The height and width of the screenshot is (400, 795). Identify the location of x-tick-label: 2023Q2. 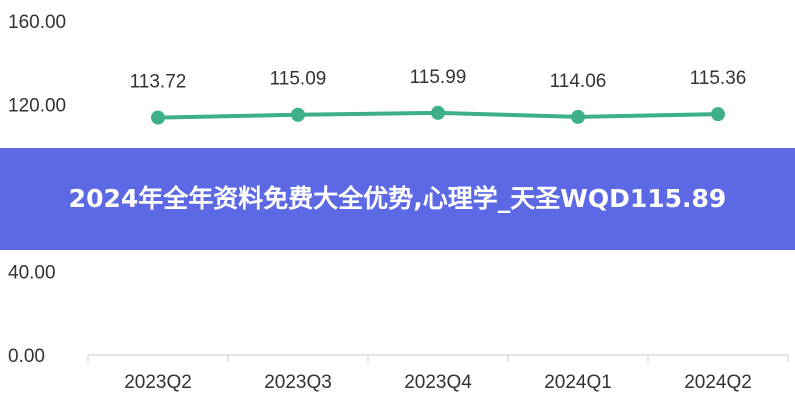
(158, 382).